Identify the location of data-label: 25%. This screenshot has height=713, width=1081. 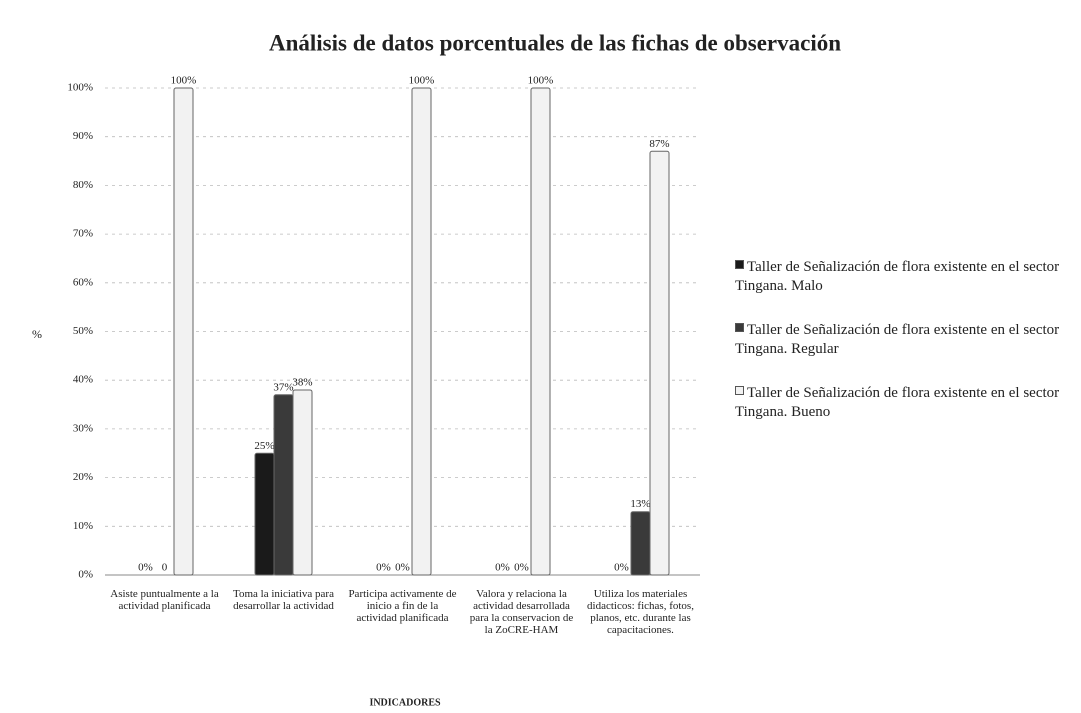
(264, 446).